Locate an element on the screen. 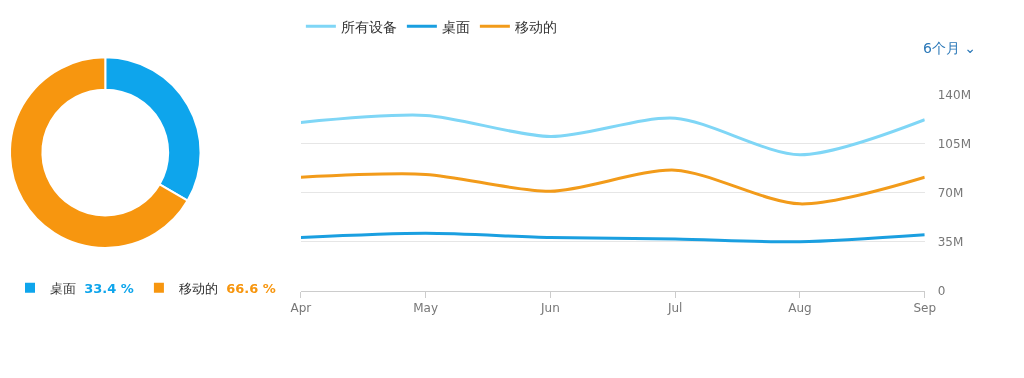 The height and width of the screenshot is (378, 1024). x-tick-label: Apr is located at coordinates (301, 308).